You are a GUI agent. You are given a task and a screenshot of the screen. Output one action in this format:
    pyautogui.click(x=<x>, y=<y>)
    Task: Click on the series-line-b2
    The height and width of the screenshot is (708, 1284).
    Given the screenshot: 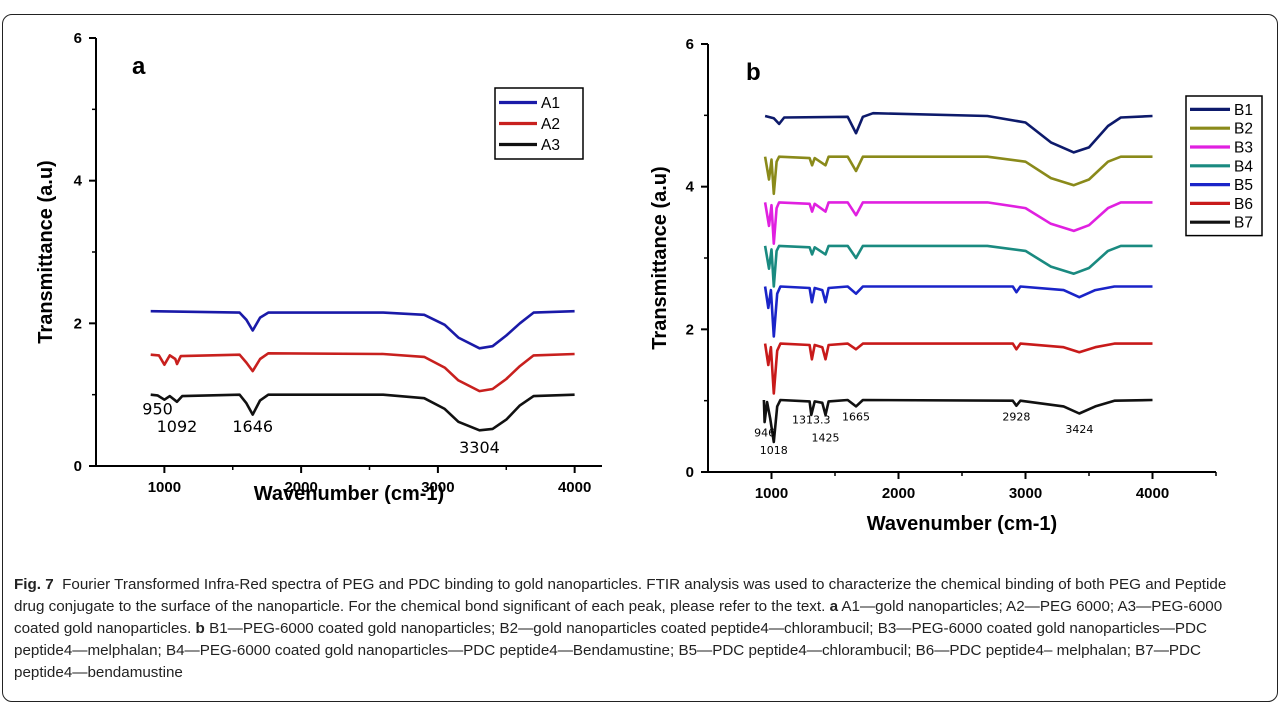 What is the action you would take?
    pyautogui.click(x=958, y=175)
    